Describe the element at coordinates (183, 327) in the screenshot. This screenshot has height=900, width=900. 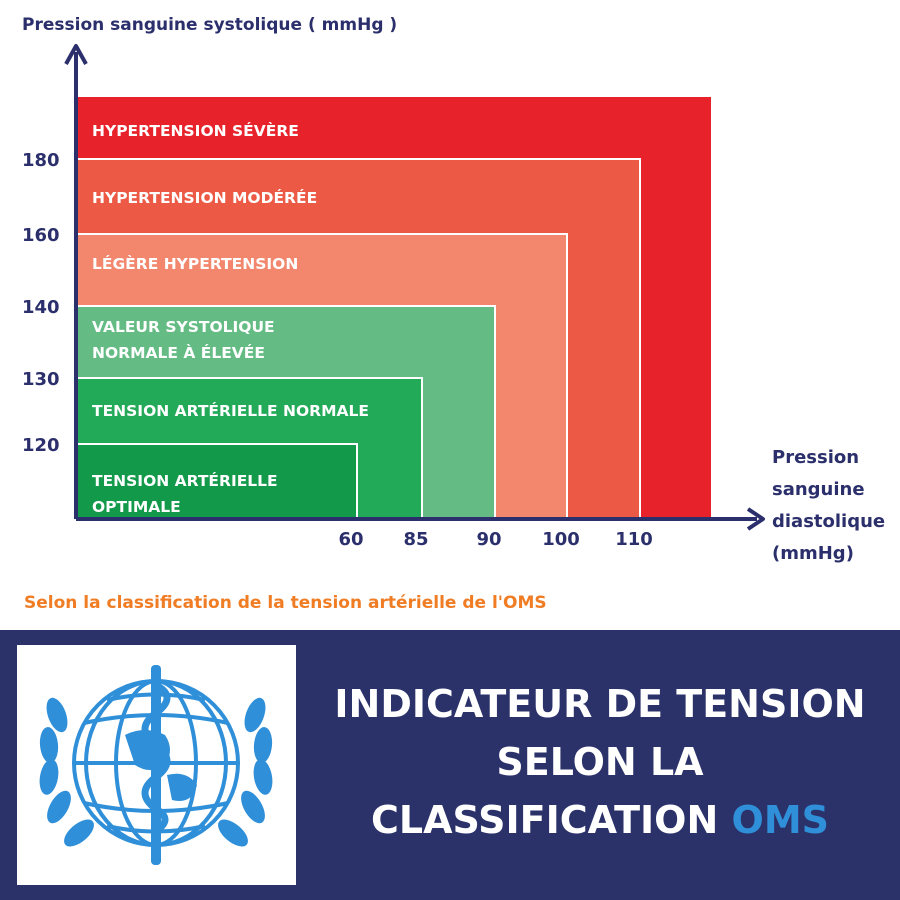
I see `zone-label: VALEUR SYSTOLIQUE` at that location.